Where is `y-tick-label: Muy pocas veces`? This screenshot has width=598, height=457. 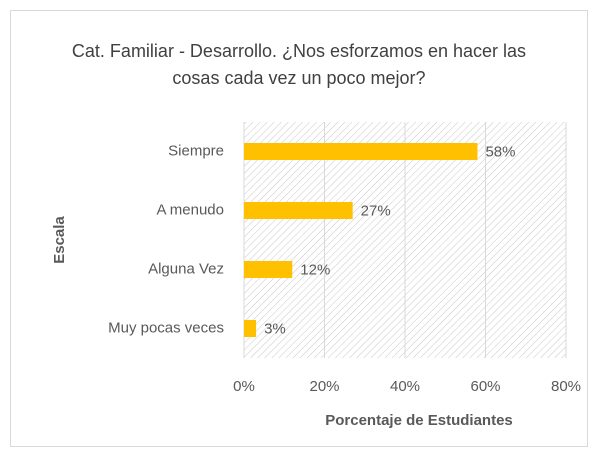 y-tick-label: Muy pocas veces is located at coordinates (166, 327).